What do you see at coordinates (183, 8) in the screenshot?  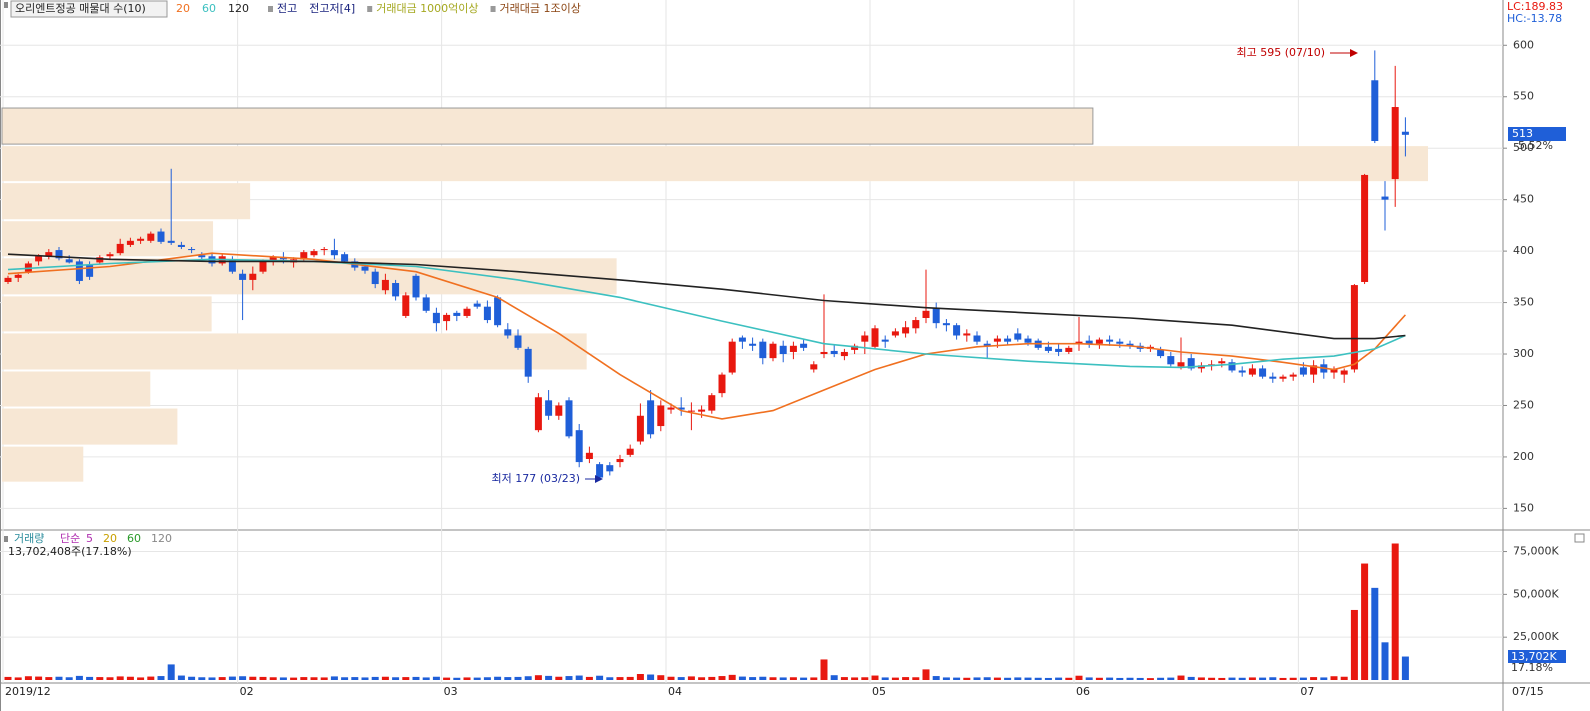 I see `legend-entry: 20` at bounding box center [183, 8].